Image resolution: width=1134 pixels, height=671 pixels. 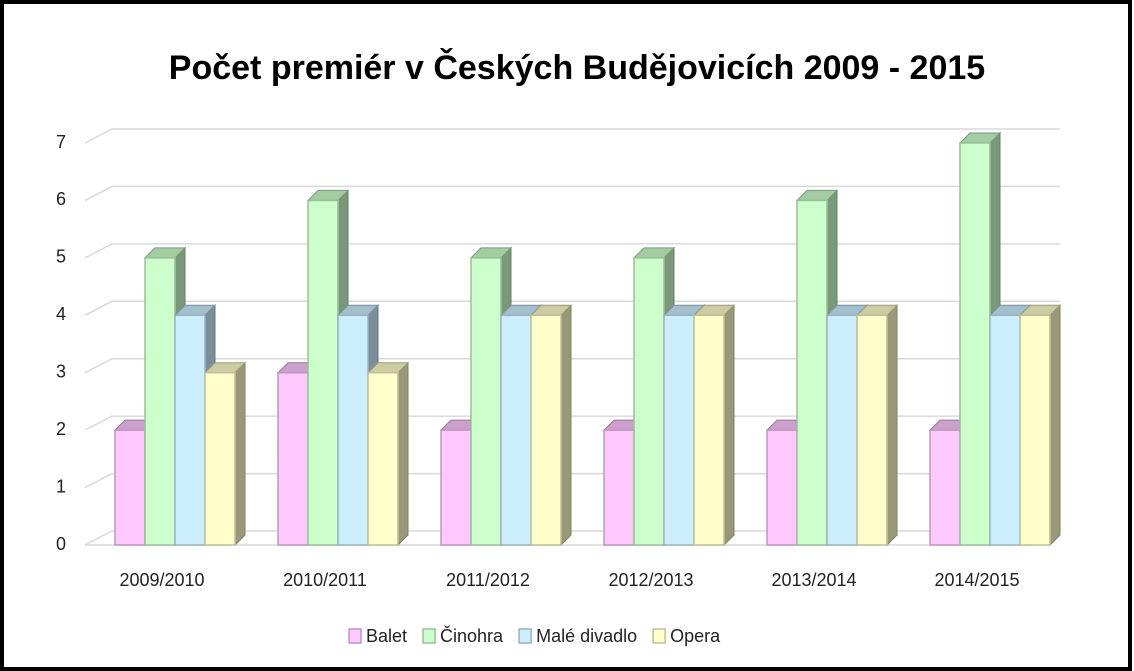 What do you see at coordinates (61, 199) in the screenshot?
I see `y-tick-label: 6` at bounding box center [61, 199].